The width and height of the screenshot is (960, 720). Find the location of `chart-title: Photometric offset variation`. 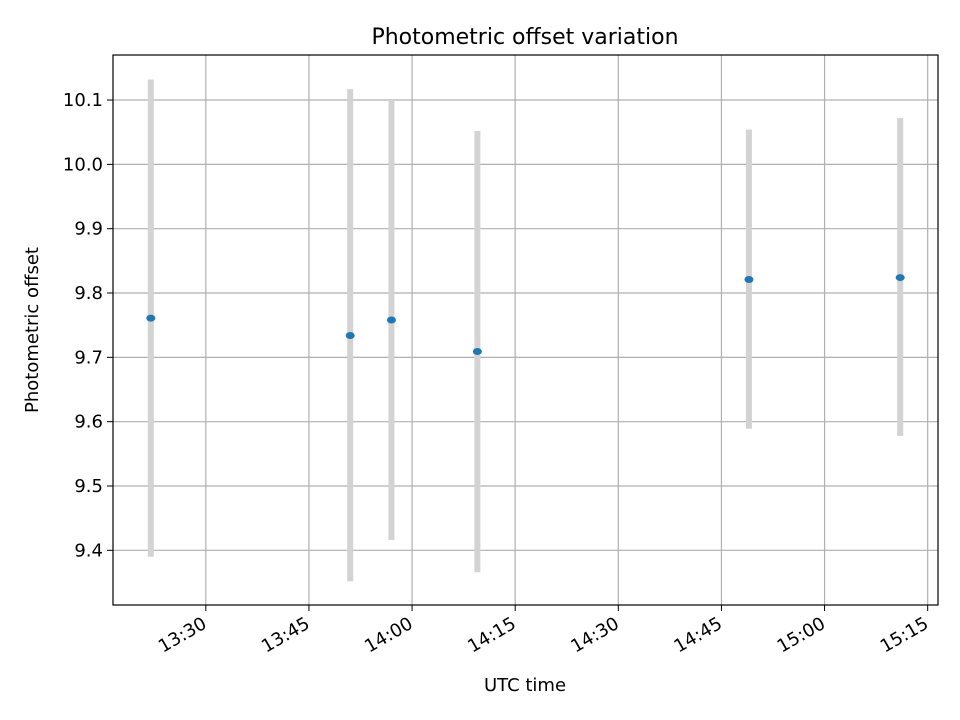

chart-title: Photometric offset variation is located at coordinates (524, 37).